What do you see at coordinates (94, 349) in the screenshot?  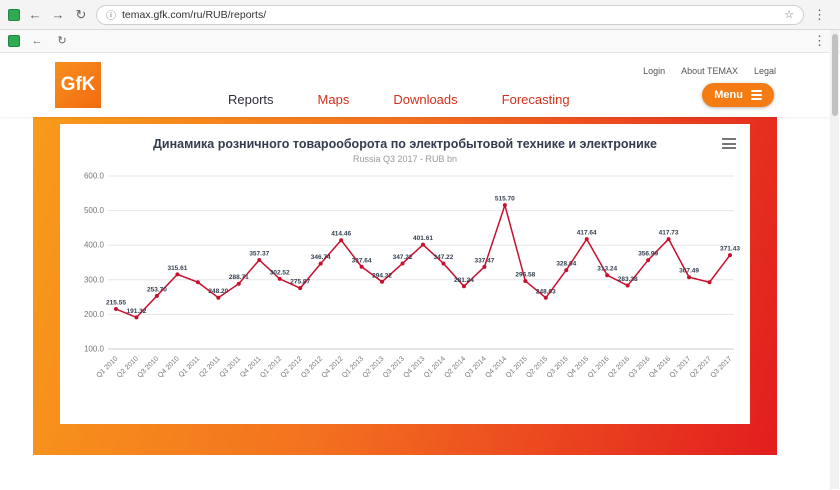 I see `svg-text: 100.0` at bounding box center [94, 349].